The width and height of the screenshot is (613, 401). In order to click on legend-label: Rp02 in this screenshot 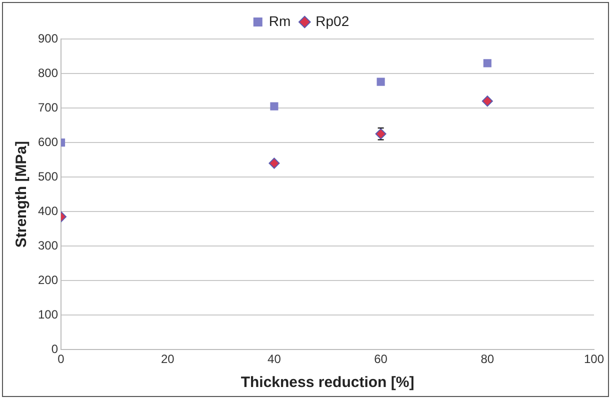, I will do `click(333, 20)`.